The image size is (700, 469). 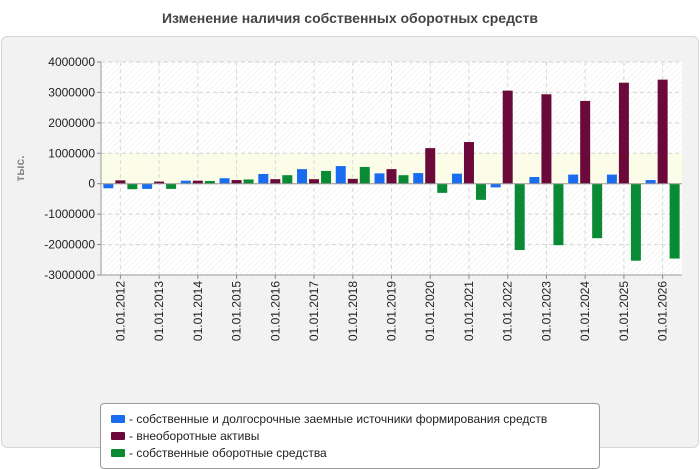 What do you see at coordinates (20, 168) in the screenshot?
I see `y-axis-label: тыс.` at bounding box center [20, 168].